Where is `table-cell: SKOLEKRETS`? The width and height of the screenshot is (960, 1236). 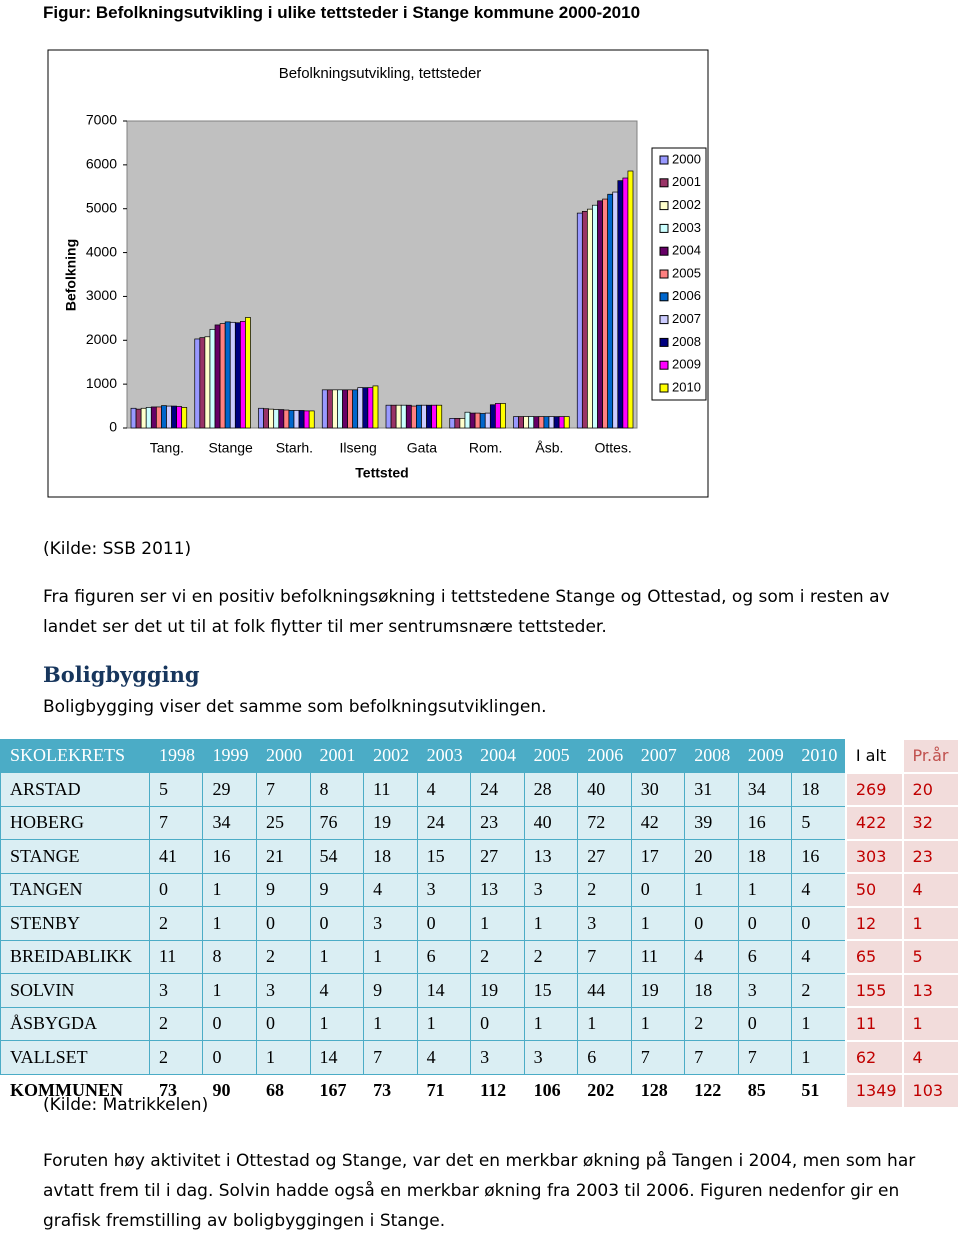
table-cell: SKOLEKRETS is located at coordinates (75, 755).